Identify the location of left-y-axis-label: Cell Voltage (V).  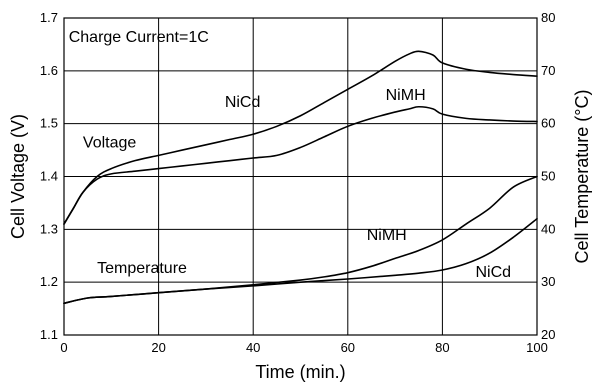
(18, 176).